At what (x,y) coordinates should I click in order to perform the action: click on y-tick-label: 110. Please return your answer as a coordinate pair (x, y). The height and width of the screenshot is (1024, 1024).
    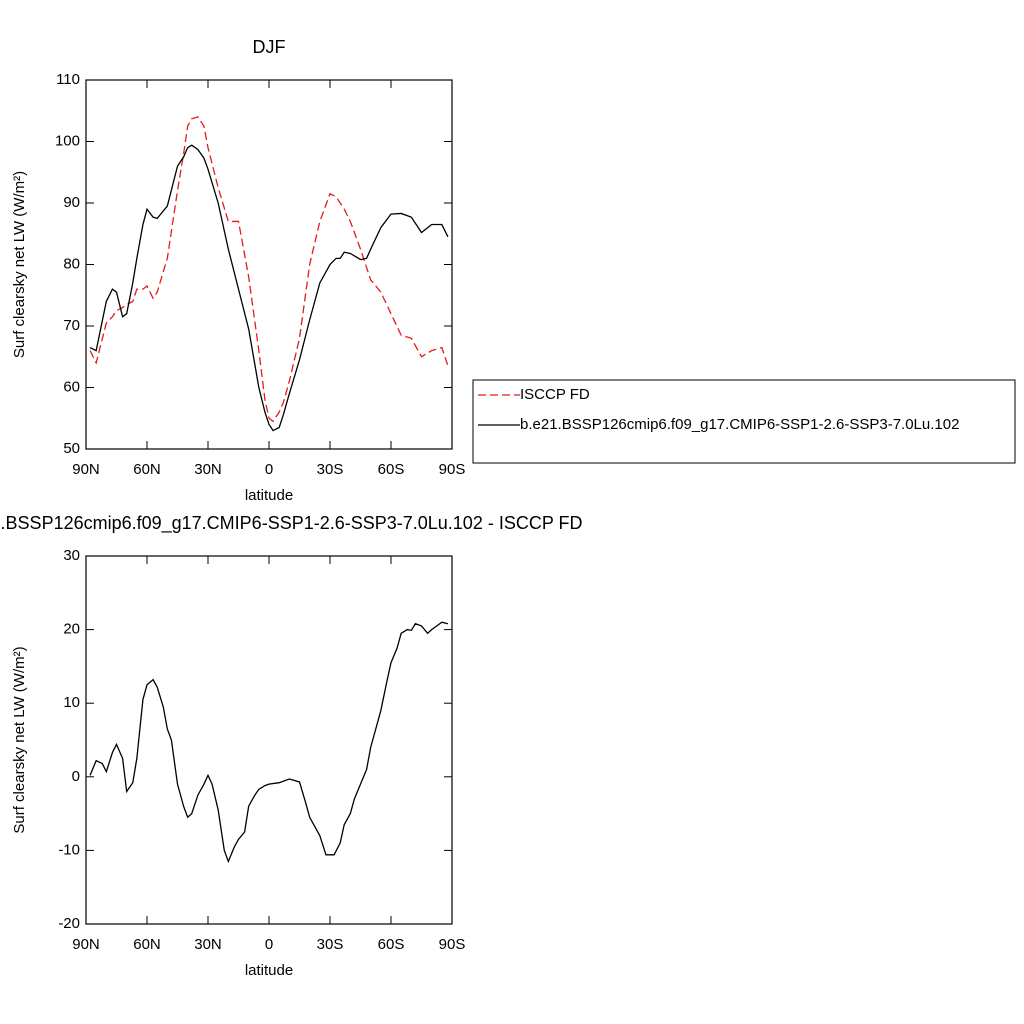
    Looking at the image, I should click on (68, 79).